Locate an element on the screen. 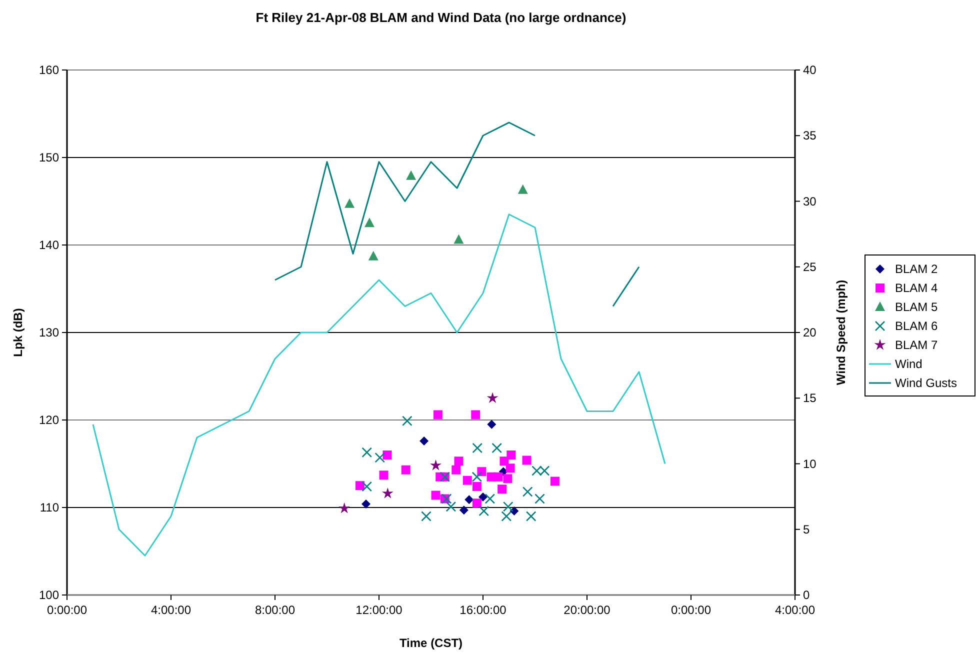 This screenshot has height=654, width=978. y-tick-label: 140 is located at coordinates (49, 245).